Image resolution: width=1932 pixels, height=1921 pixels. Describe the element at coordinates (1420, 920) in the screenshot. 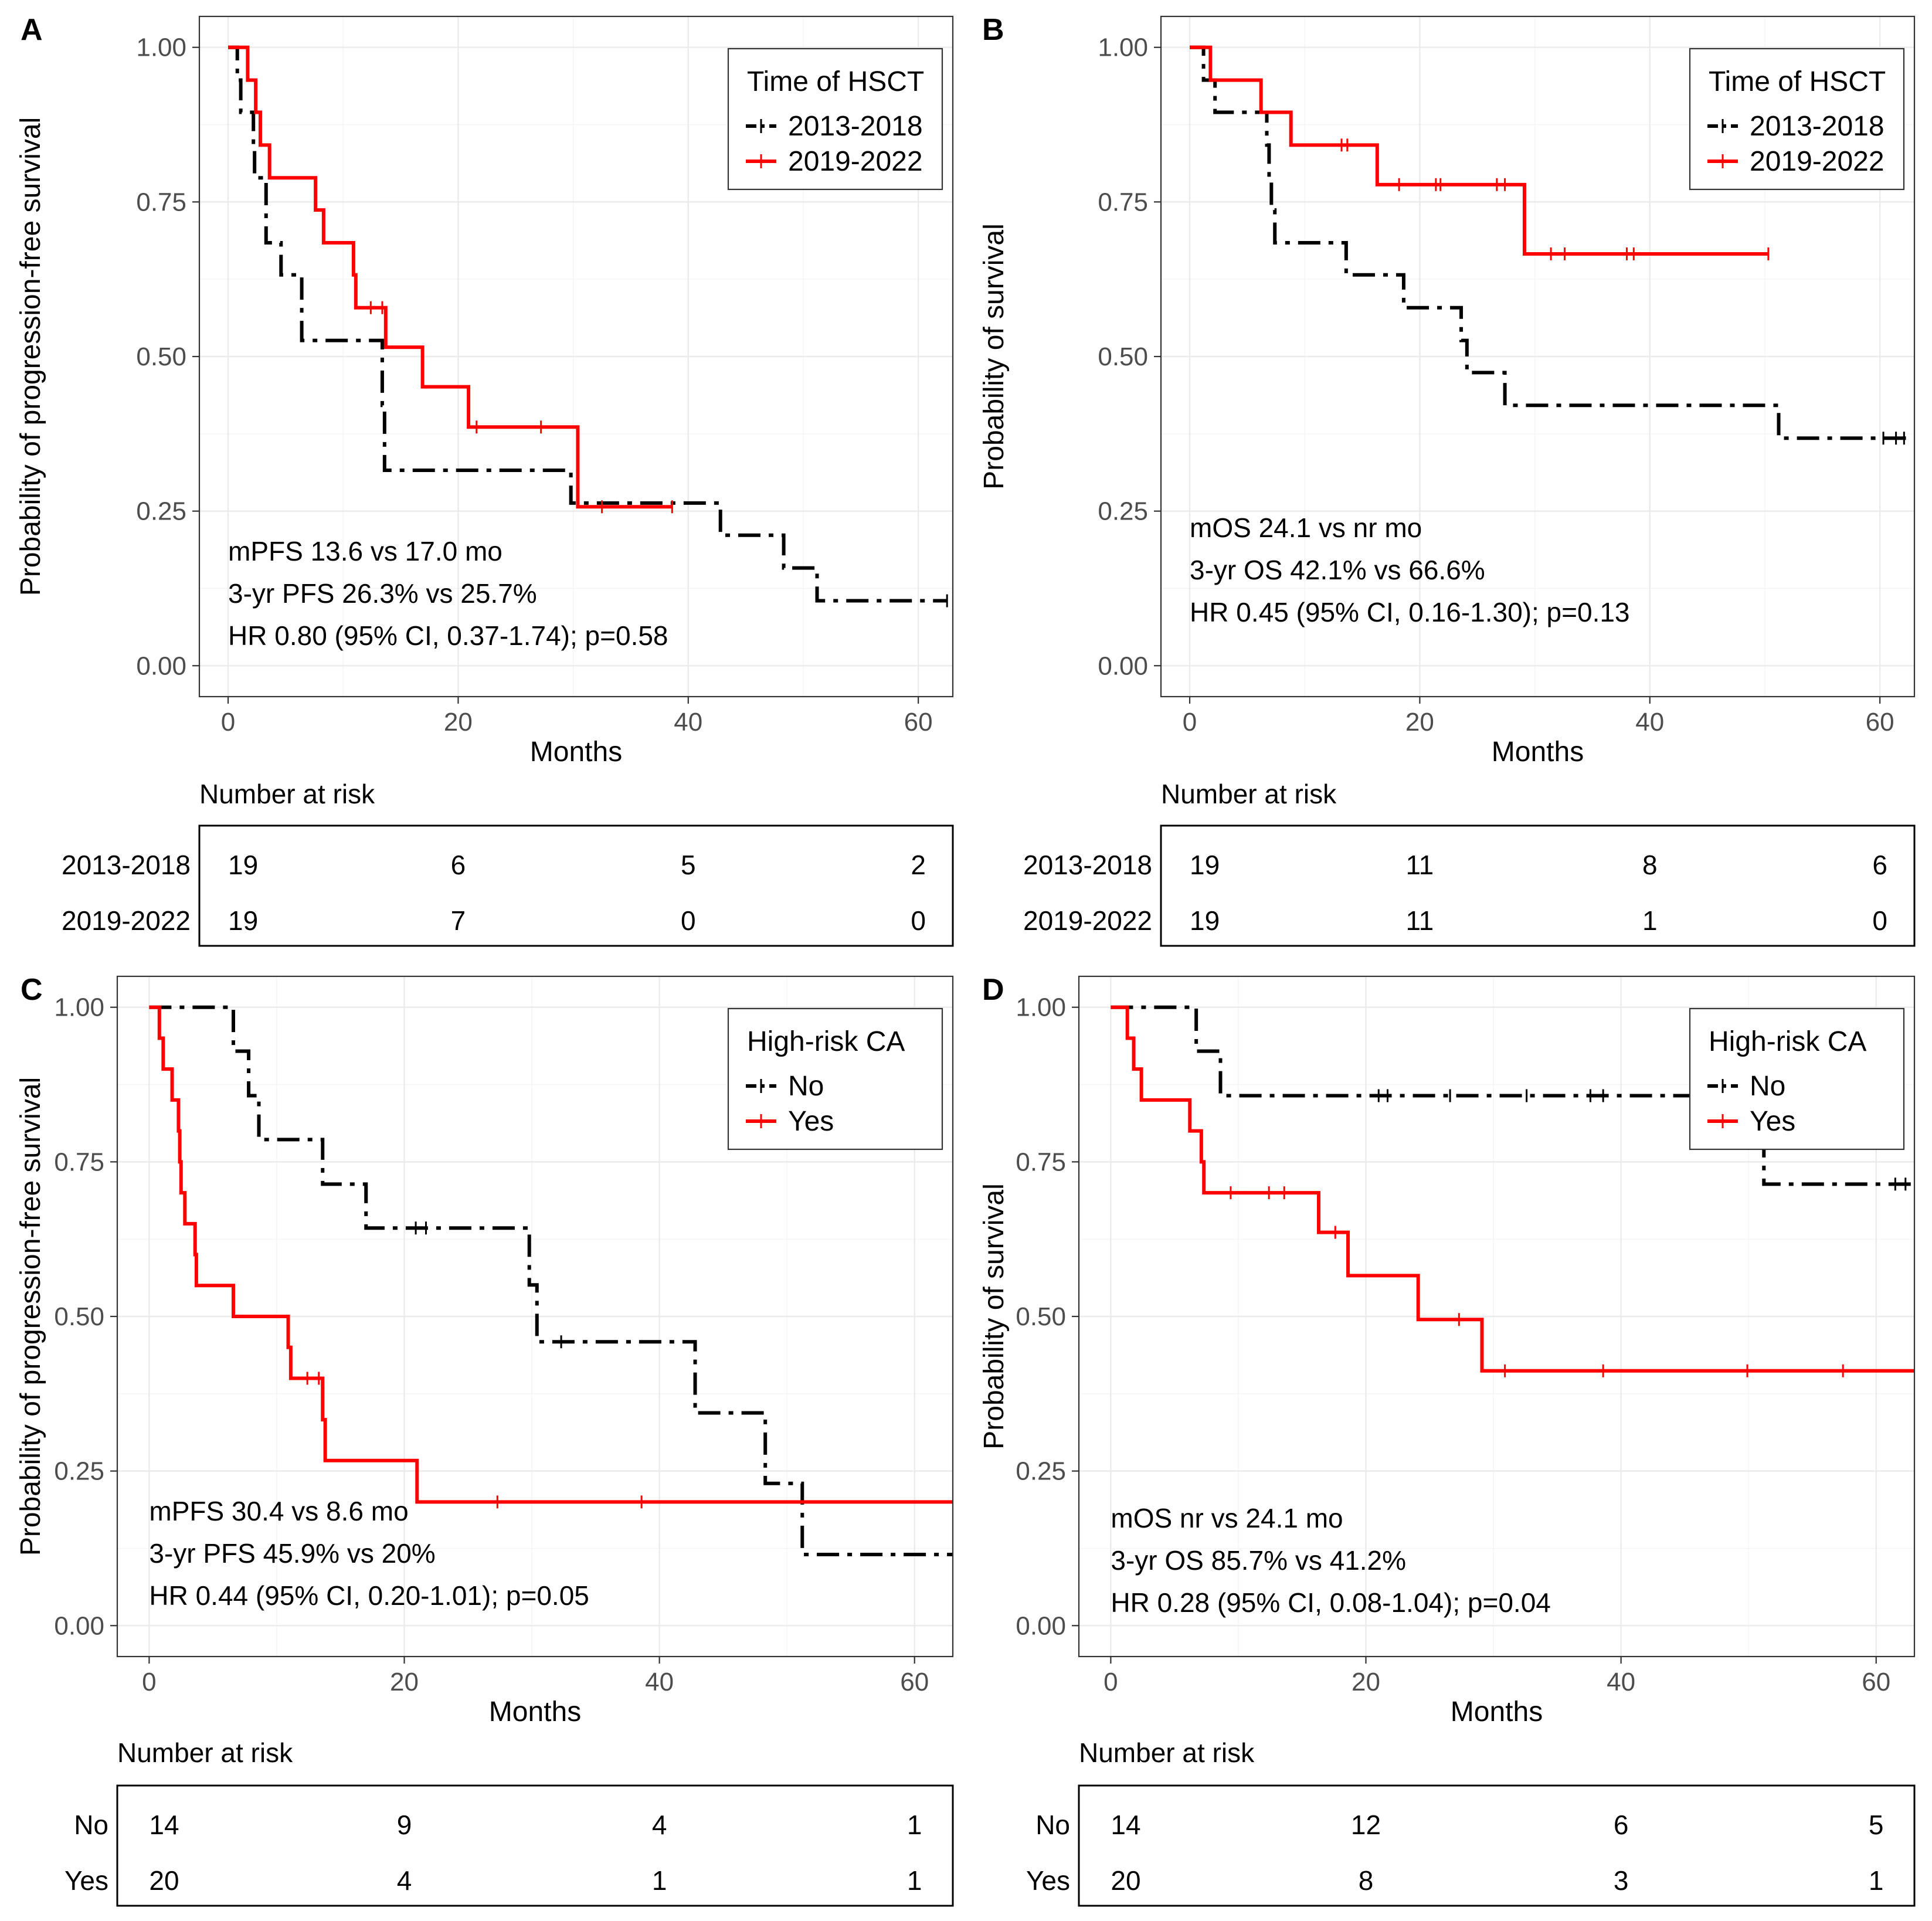

I see `risk-value: 11` at that location.